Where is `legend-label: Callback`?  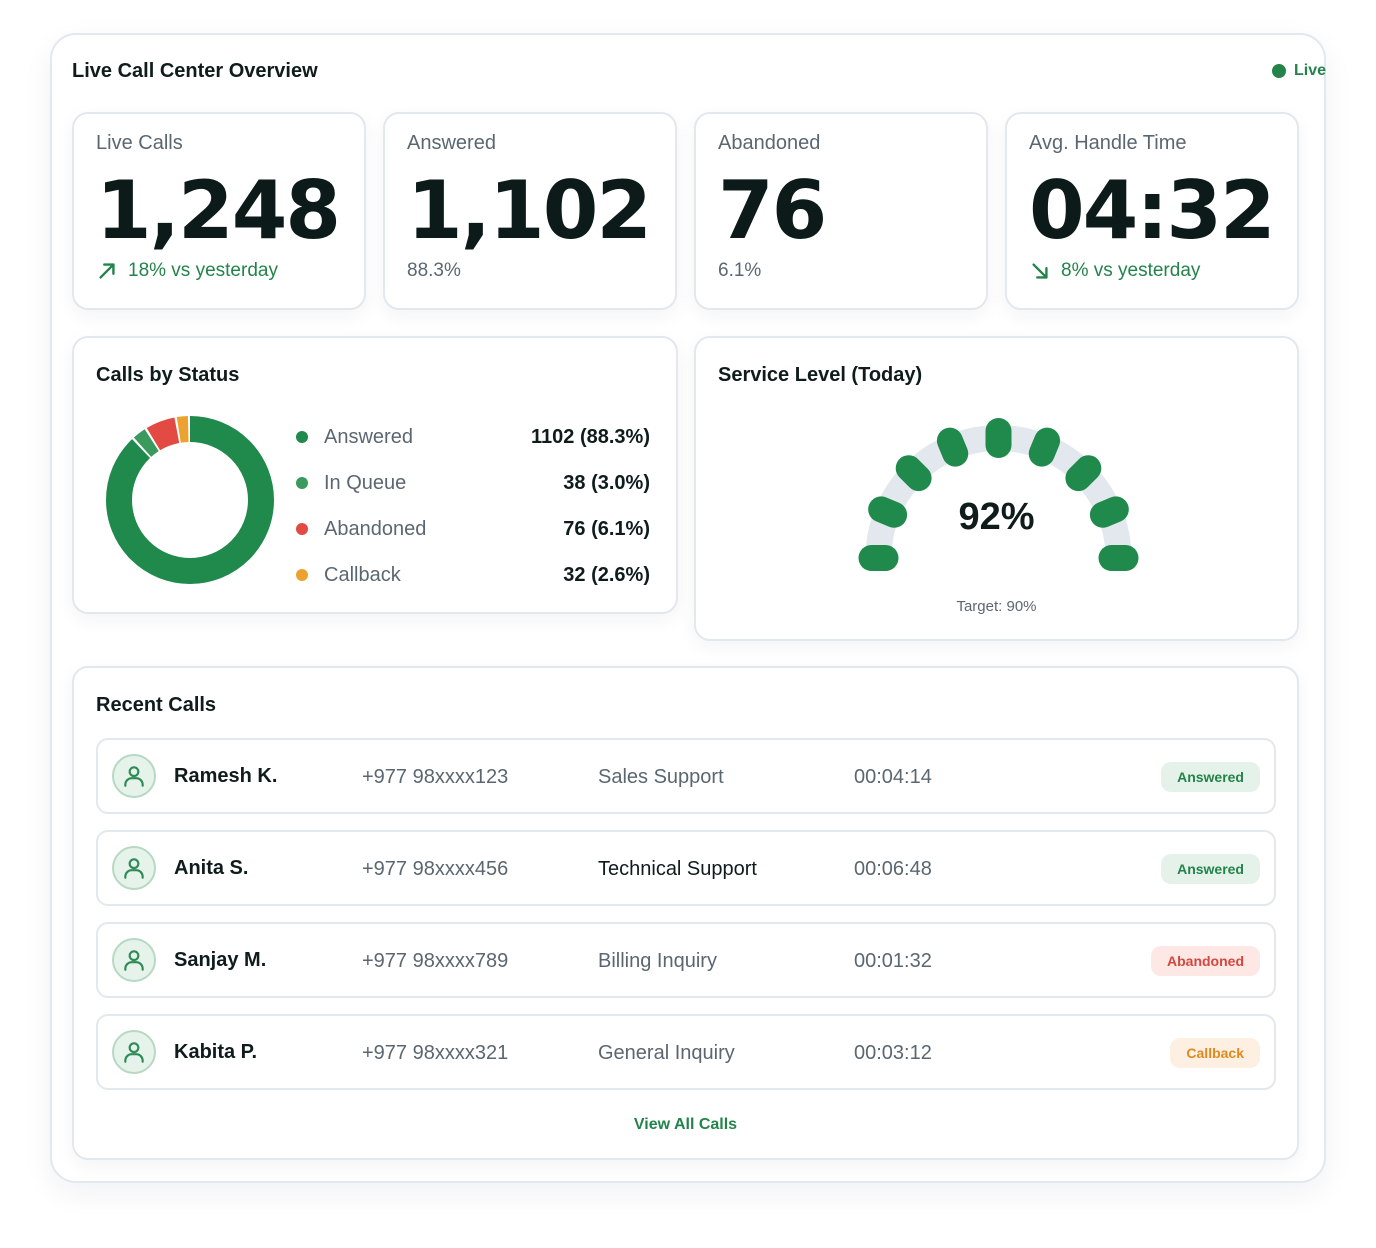 legend-label: Callback is located at coordinates (362, 574).